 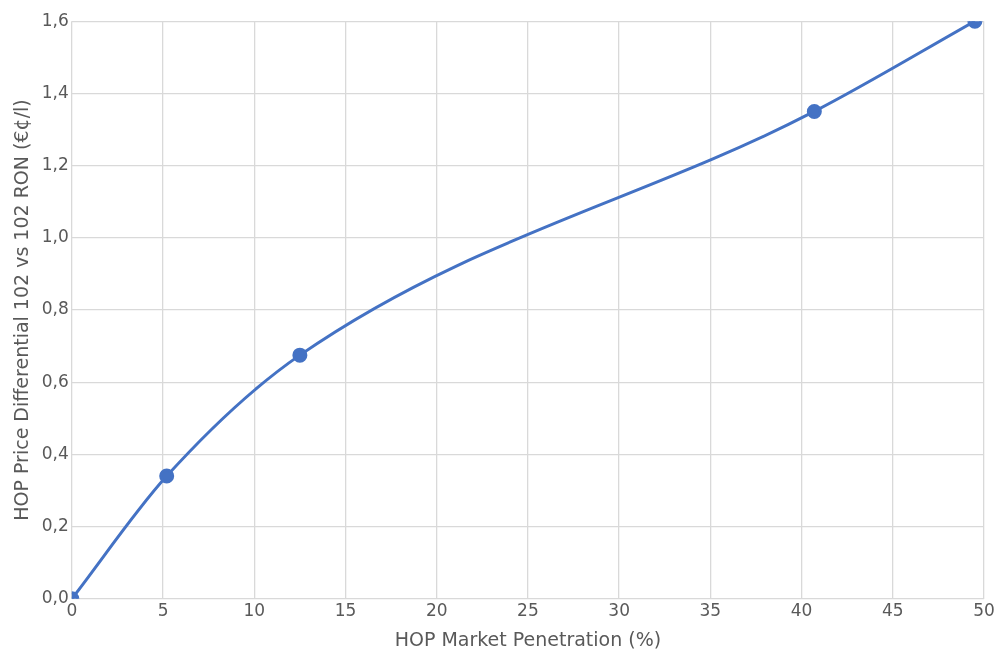 I want to click on x-tick-label: 25, so click(x=528, y=610).